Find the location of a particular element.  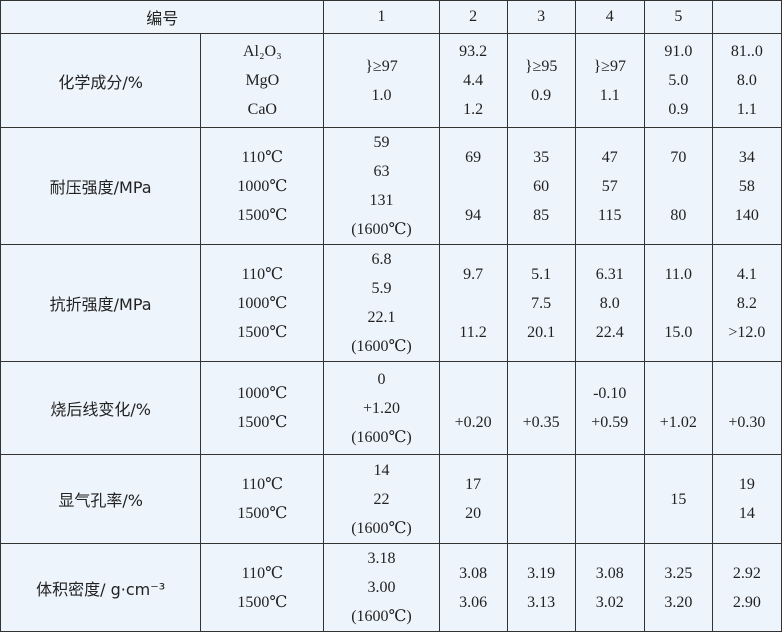

cell-line: 80 is located at coordinates (678, 215).